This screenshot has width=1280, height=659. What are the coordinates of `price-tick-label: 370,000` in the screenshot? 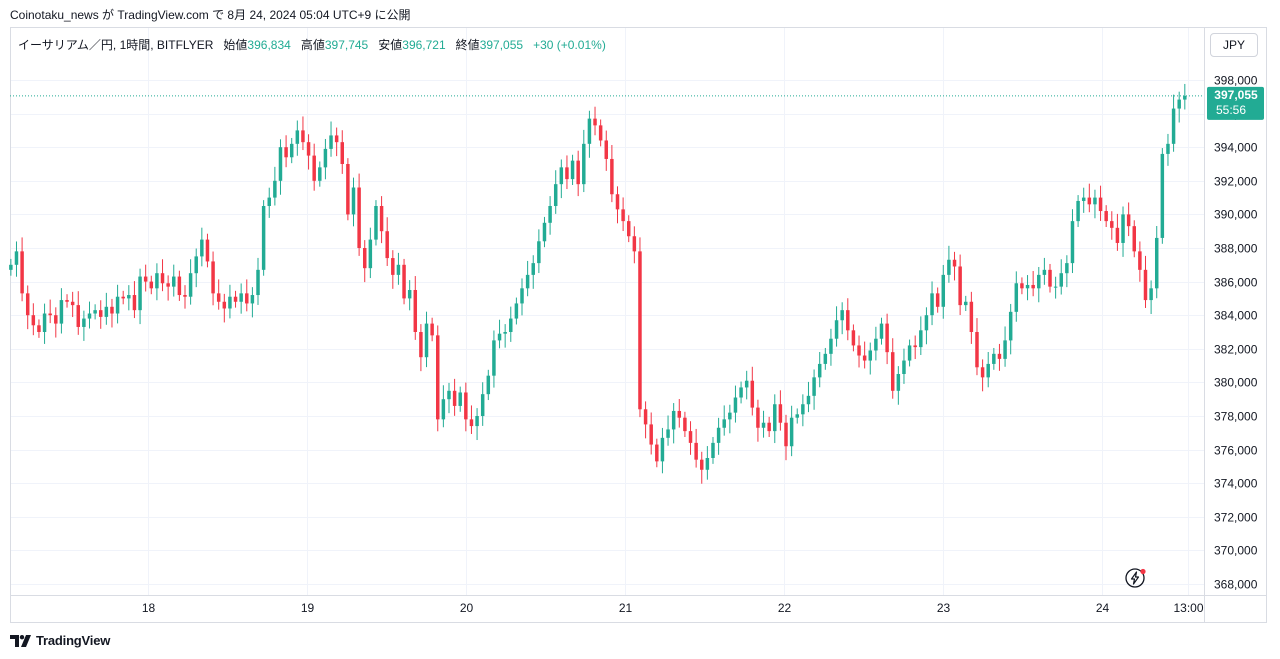 It's located at (1236, 551).